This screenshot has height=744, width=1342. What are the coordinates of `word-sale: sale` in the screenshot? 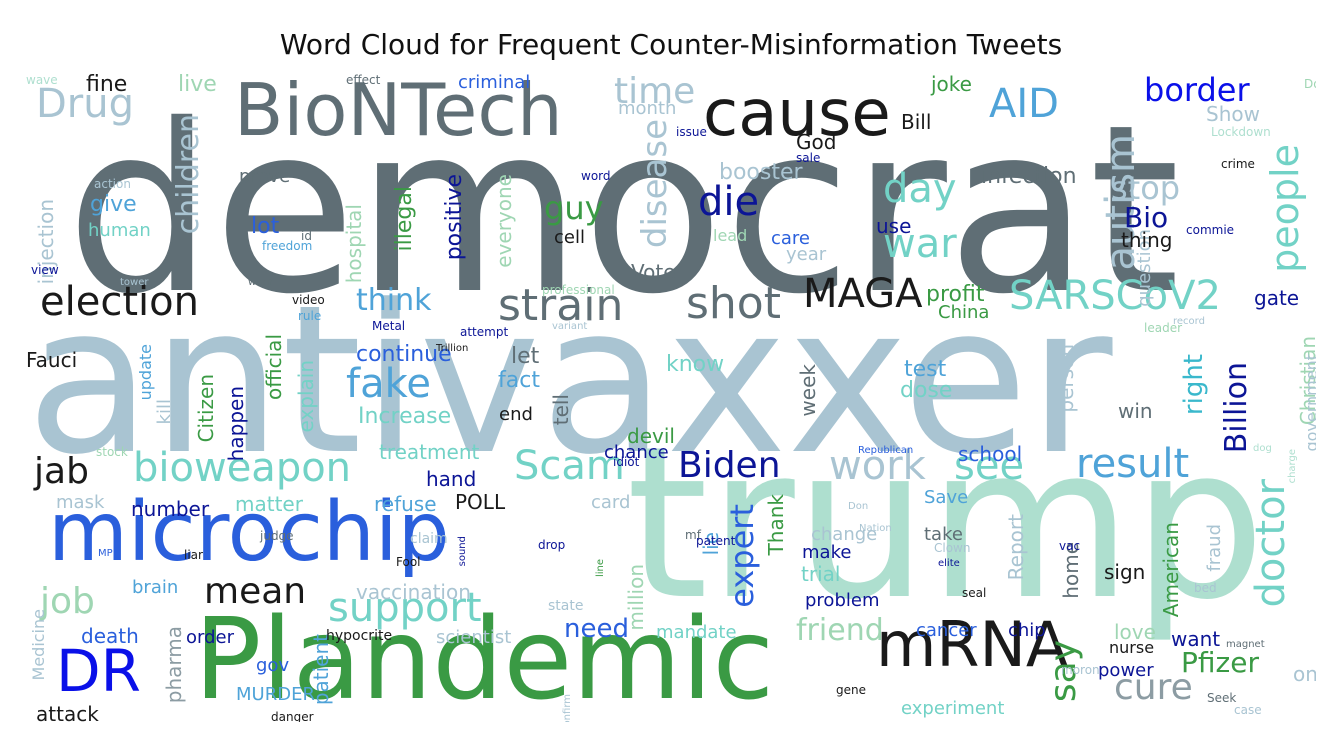 It's located at (808, 158).